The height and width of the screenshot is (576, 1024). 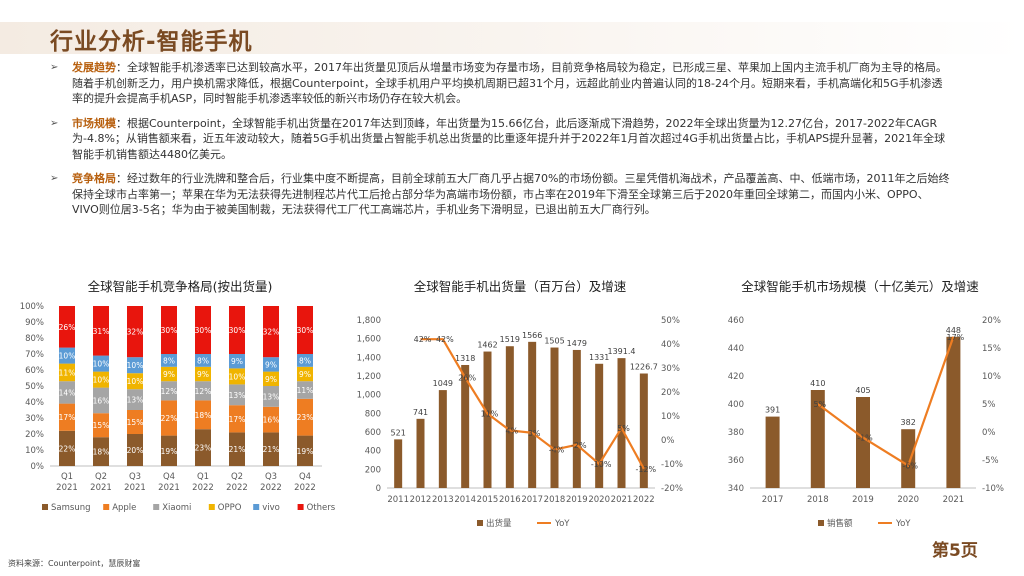 What do you see at coordinates (237, 477) in the screenshot?
I see `x-tick-label: Q2` at bounding box center [237, 477].